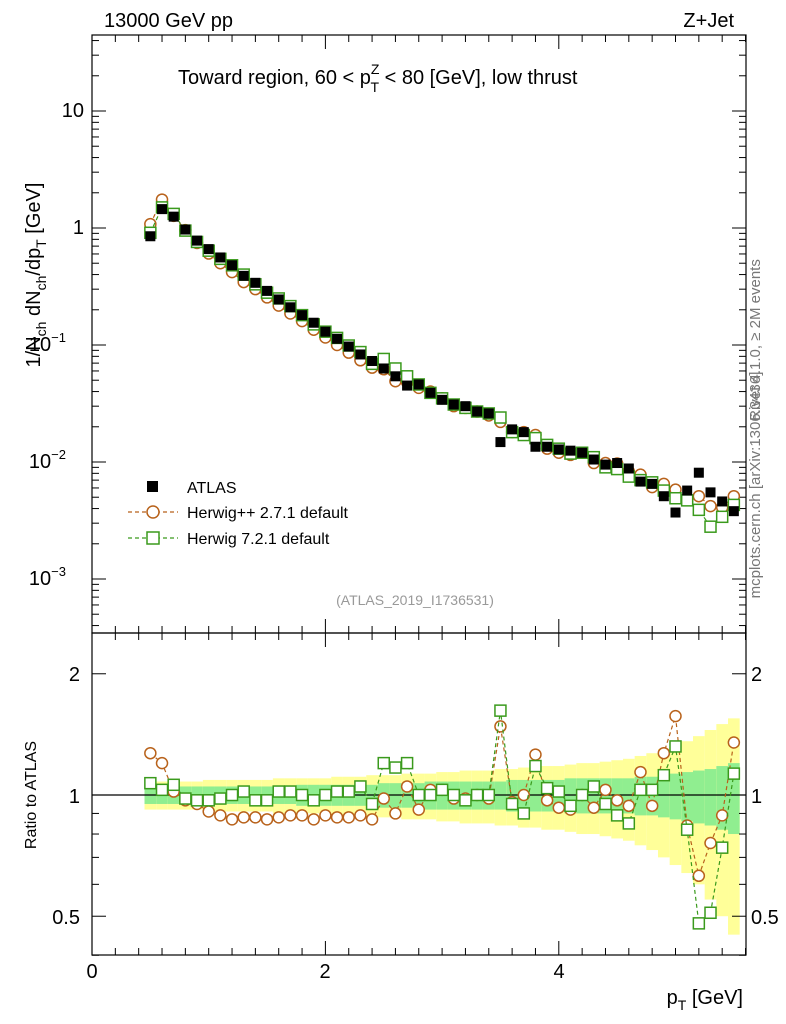 This screenshot has width=786, height=1024. I want to click on ratio-tick-1-right: 1, so click(756, 797).